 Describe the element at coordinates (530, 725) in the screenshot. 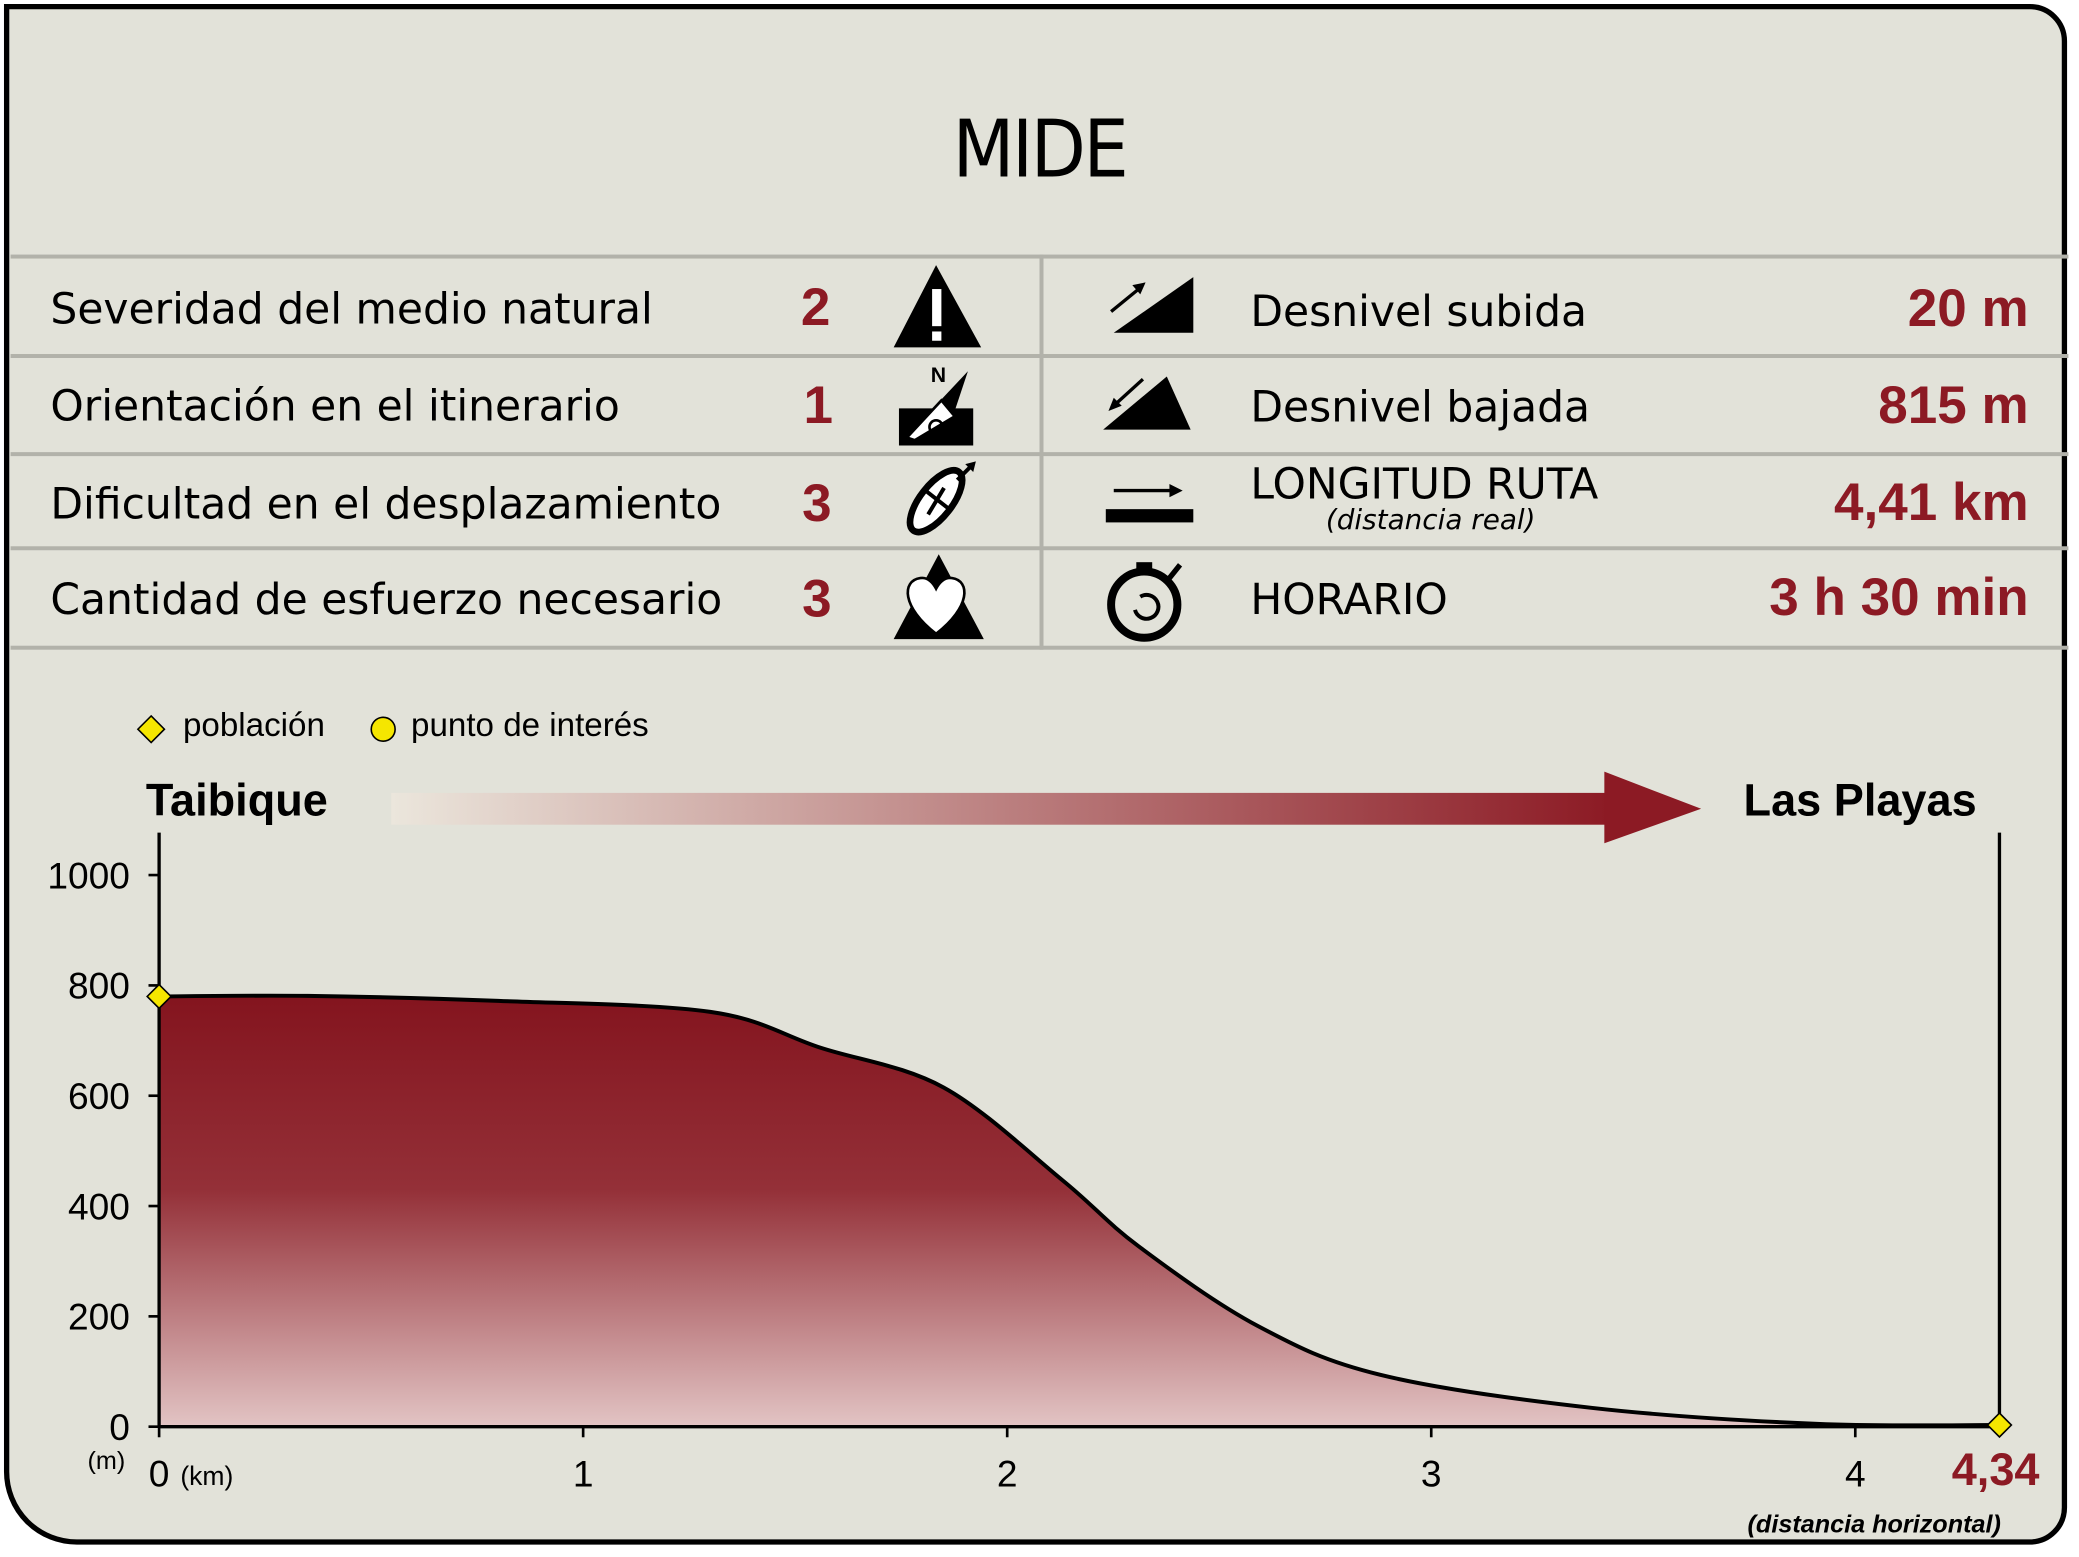

I see `legend-punto-interes: punto de interés` at that location.